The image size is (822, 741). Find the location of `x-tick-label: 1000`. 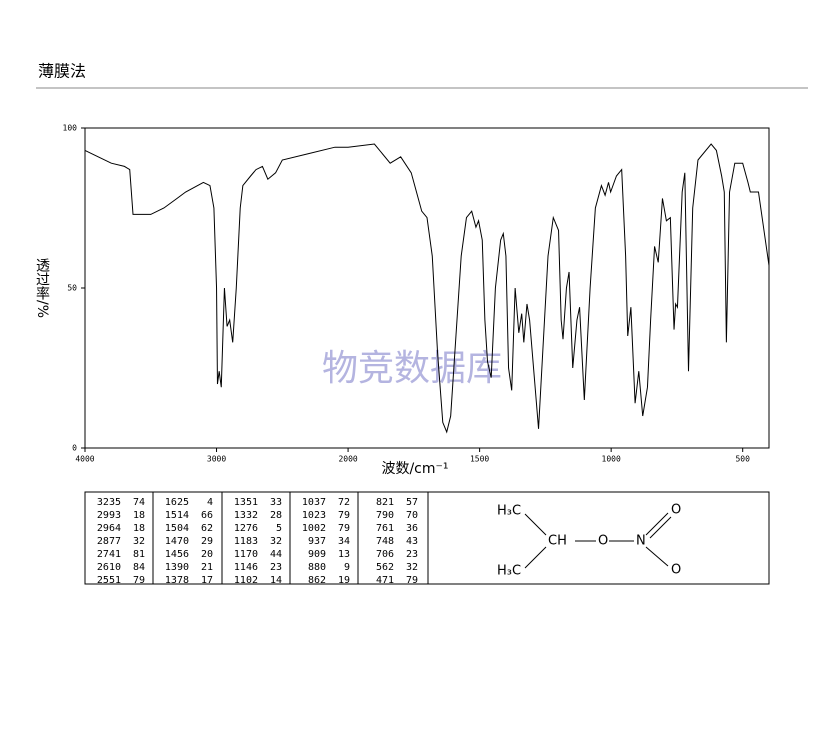

x-tick-label: 1000 is located at coordinates (611, 459).